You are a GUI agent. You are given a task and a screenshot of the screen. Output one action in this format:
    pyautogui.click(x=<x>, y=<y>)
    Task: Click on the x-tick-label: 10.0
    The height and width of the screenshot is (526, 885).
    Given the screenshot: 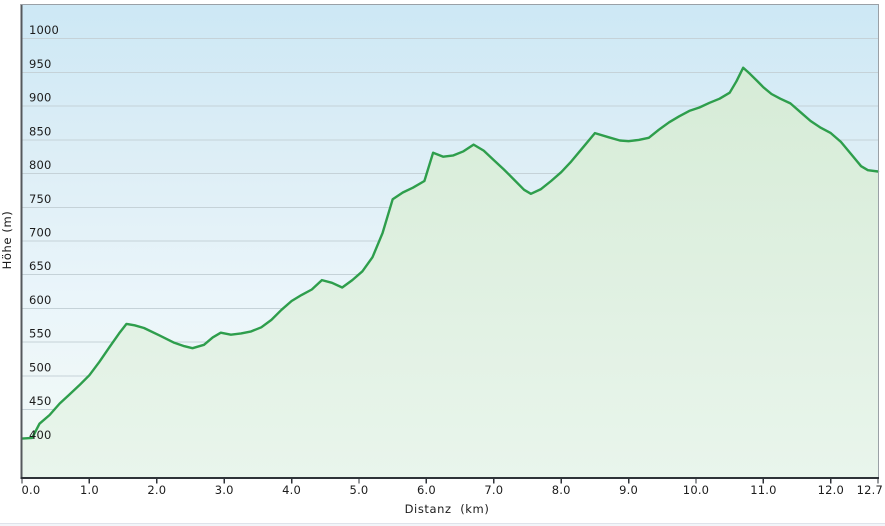 What is the action you would take?
    pyautogui.click(x=696, y=490)
    